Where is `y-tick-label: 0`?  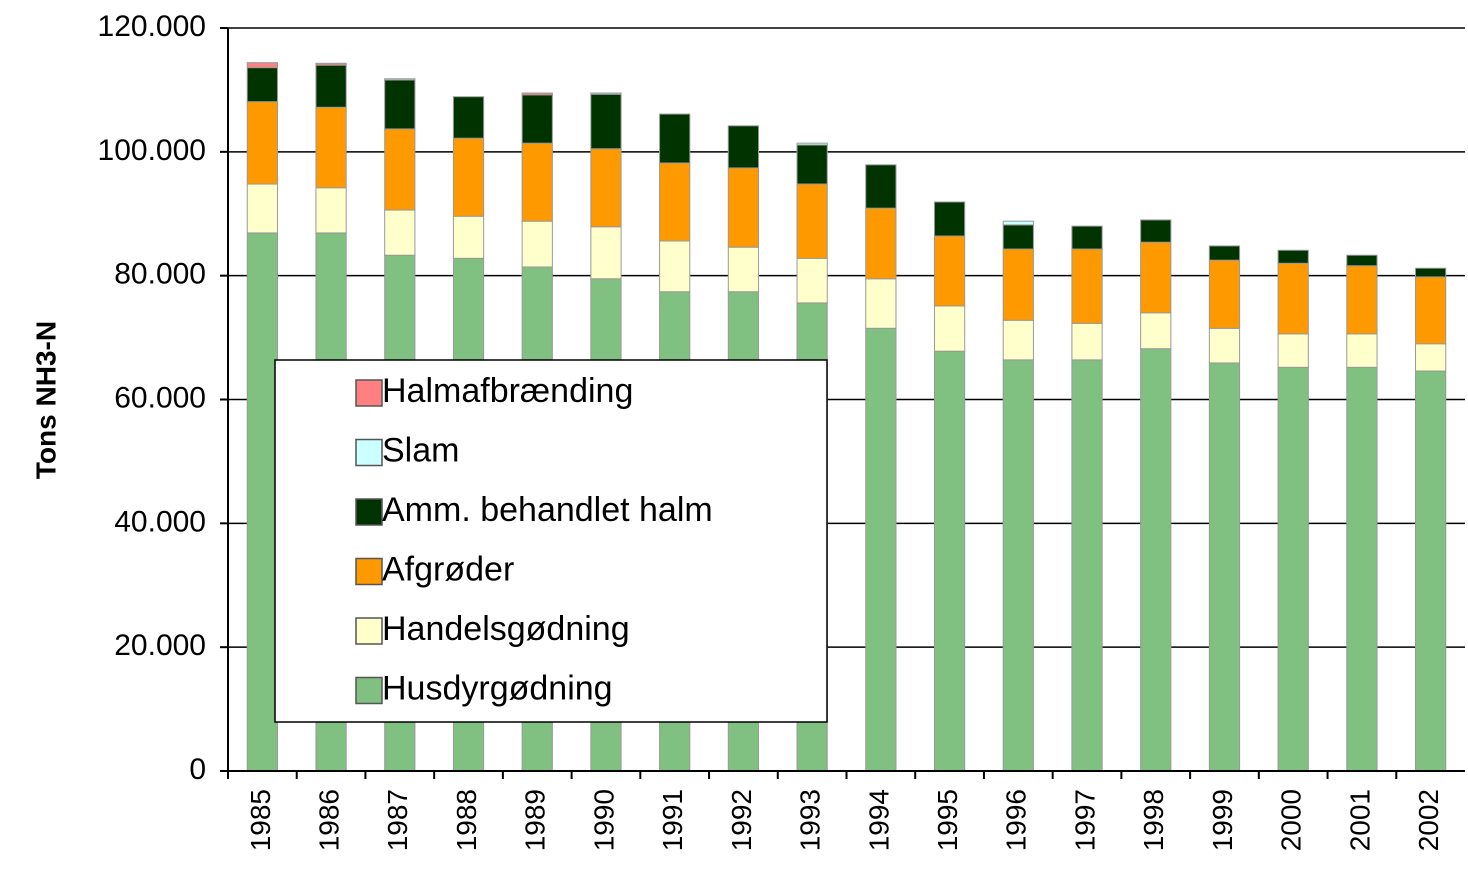
y-tick-label: 0 is located at coordinates (197, 769).